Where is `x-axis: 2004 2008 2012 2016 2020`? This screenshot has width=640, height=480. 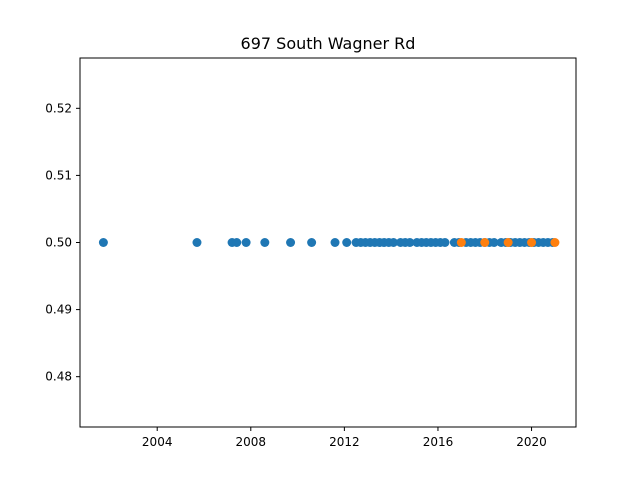
x-axis: 2004 2008 2012 2016 2020 is located at coordinates (344, 438).